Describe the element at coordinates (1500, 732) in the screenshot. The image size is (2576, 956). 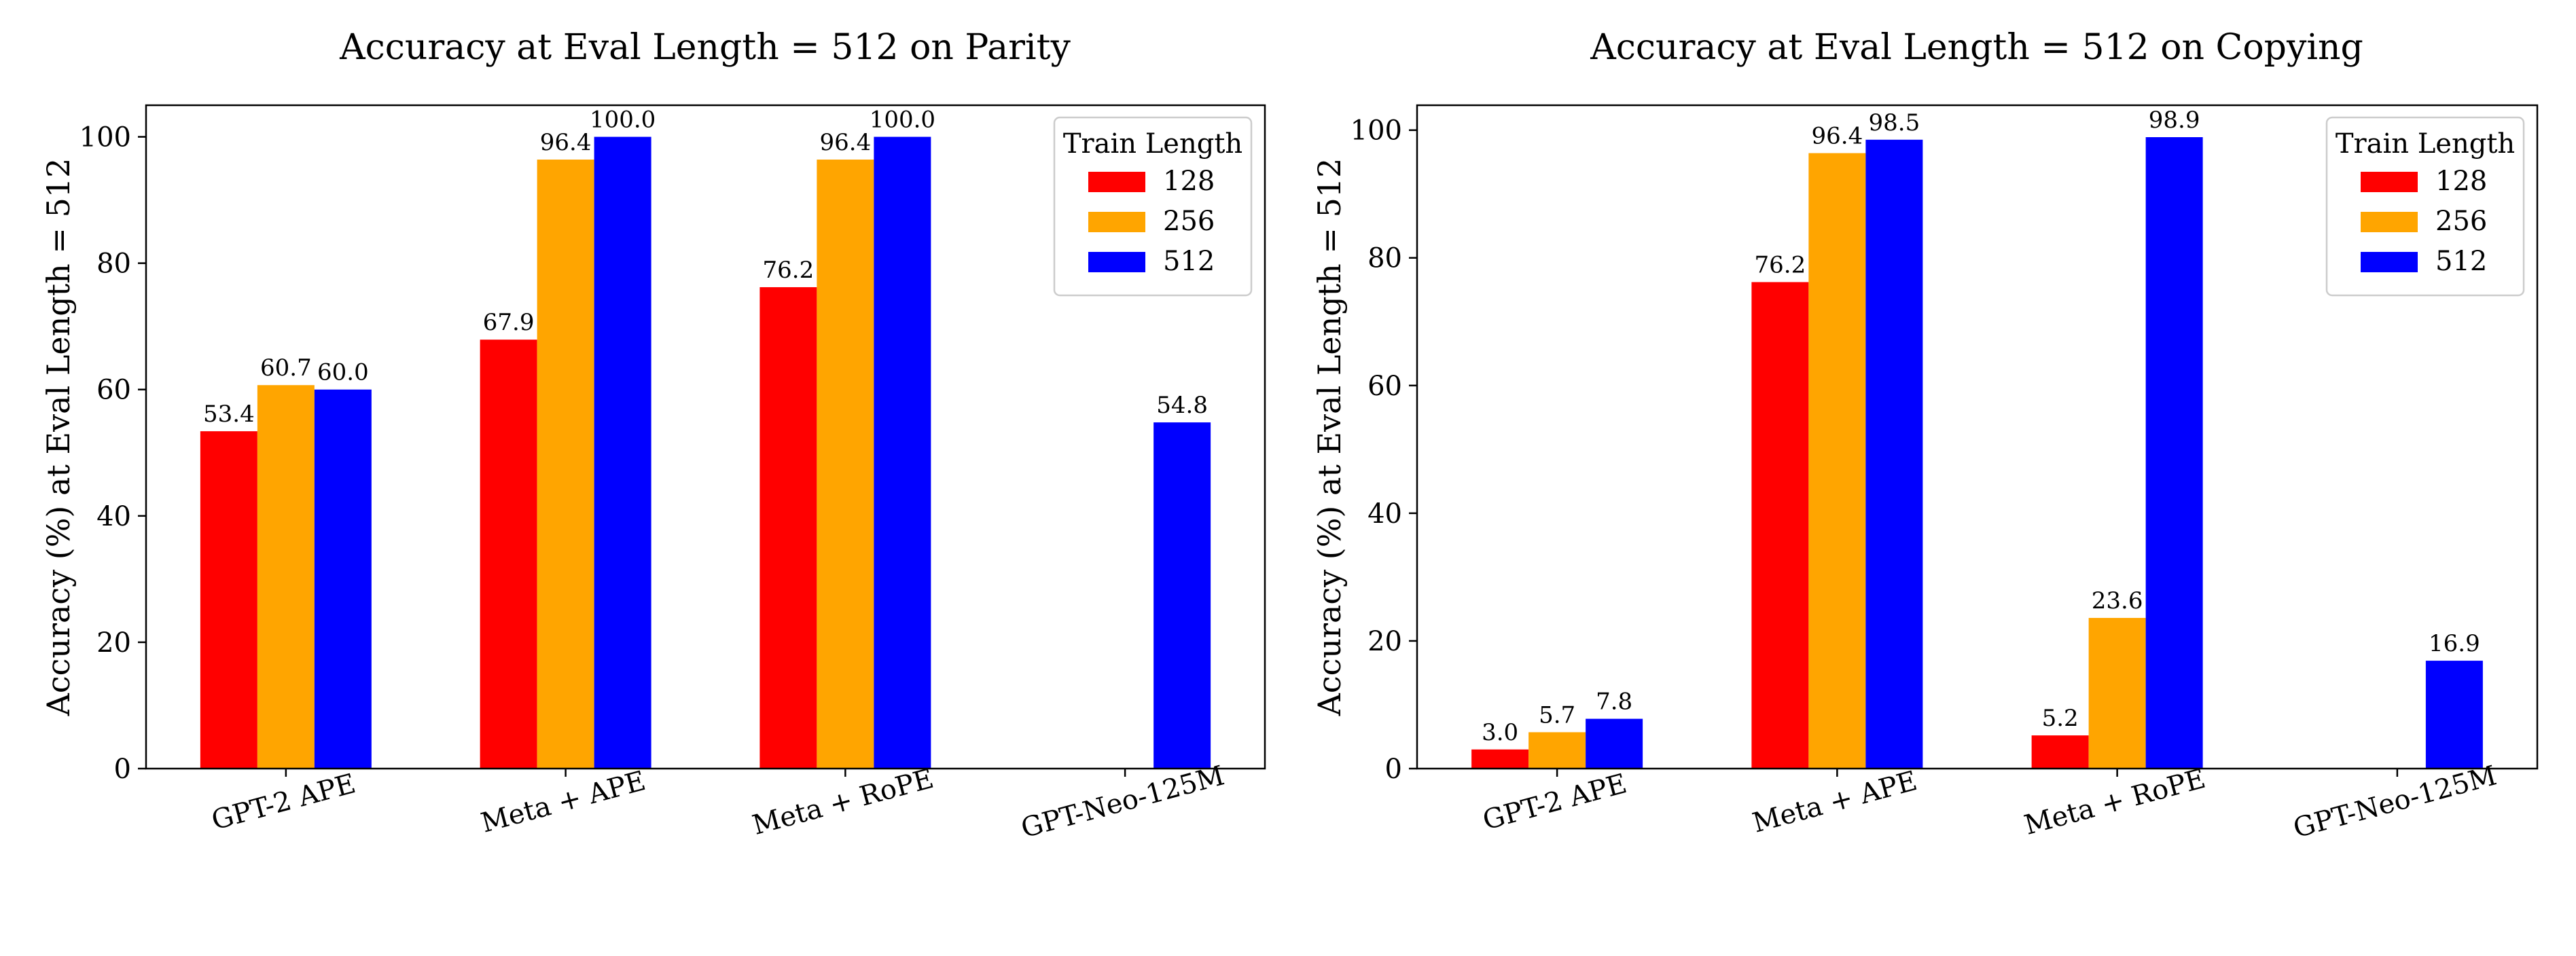
I see `data-label: 3.0` at that location.